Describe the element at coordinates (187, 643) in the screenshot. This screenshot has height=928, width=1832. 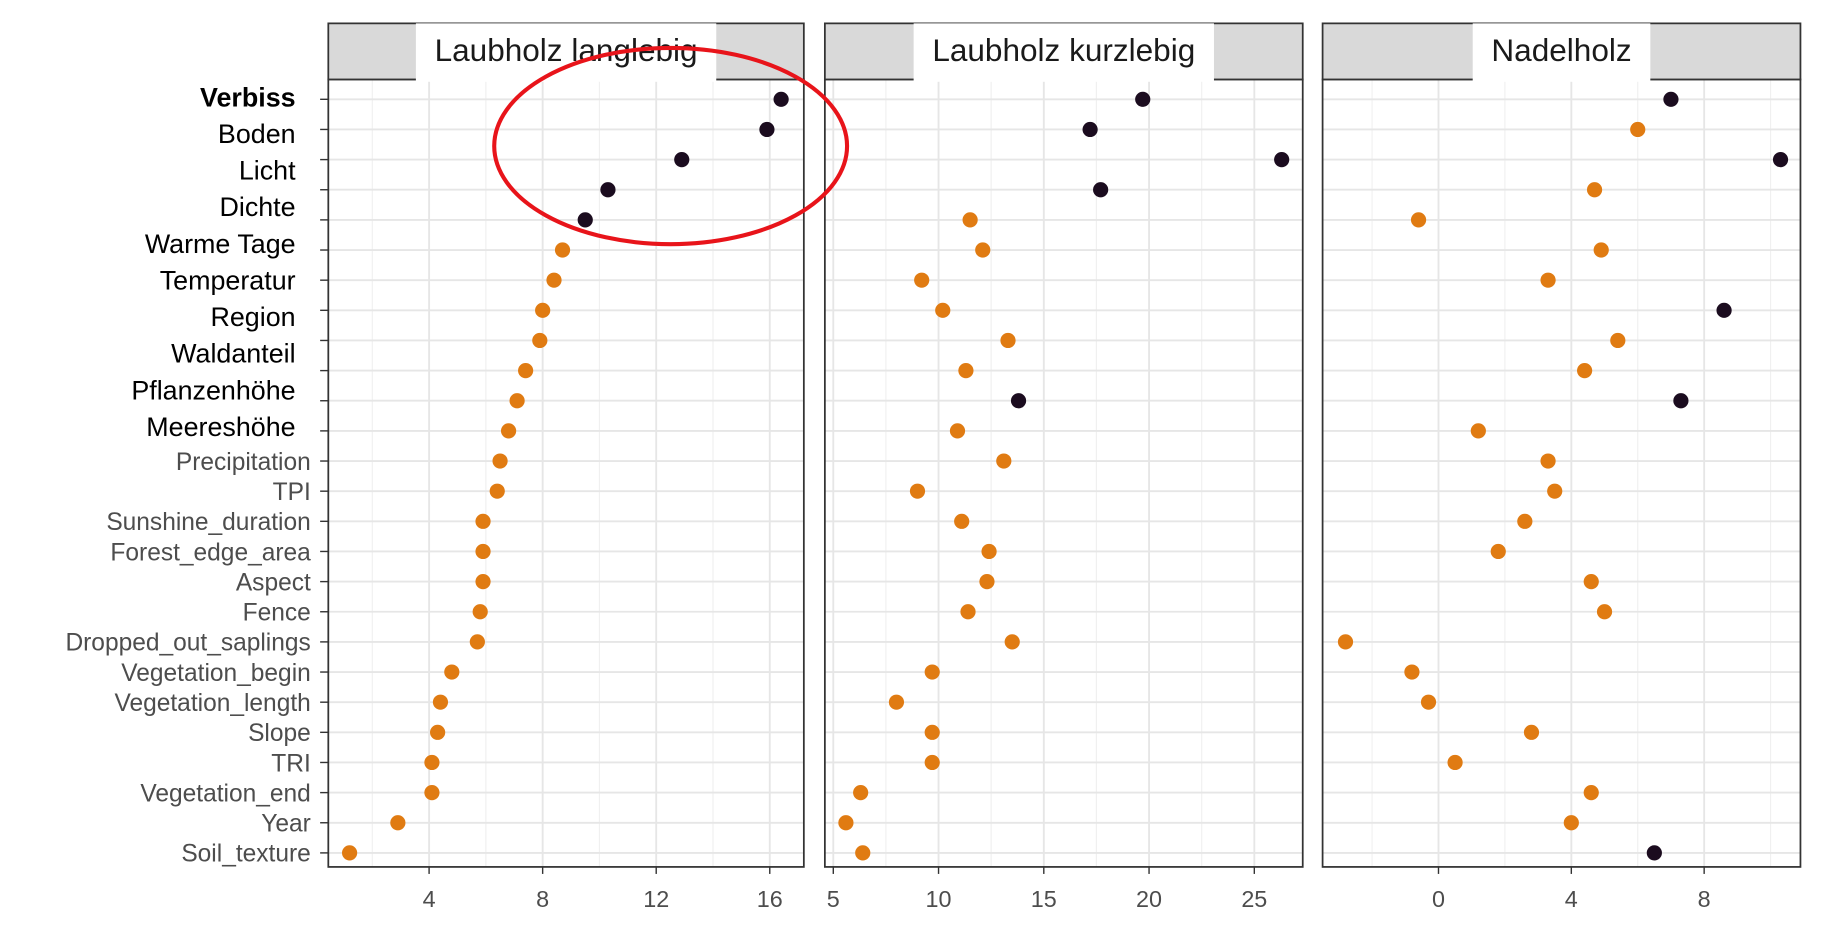
I see `y-tick-label: Dropped_out_saplings` at that location.